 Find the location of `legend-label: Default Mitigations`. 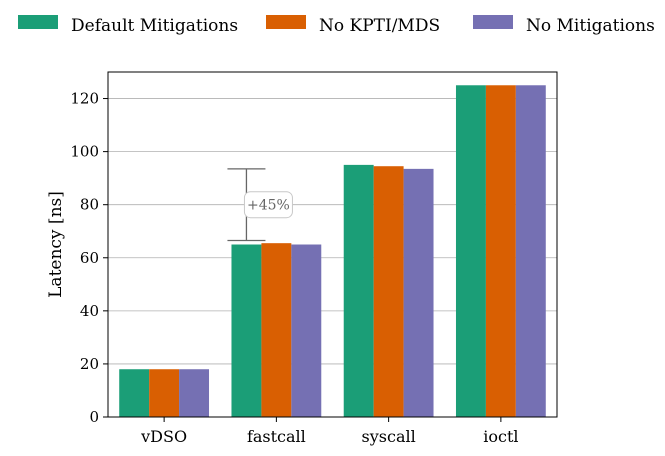

legend-label: Default Mitigations is located at coordinates (154, 26).